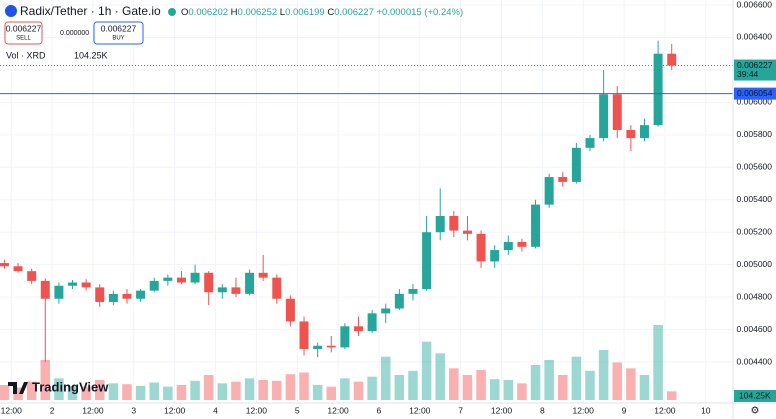  I want to click on y-tick-label: 0.005800, so click(755, 134).